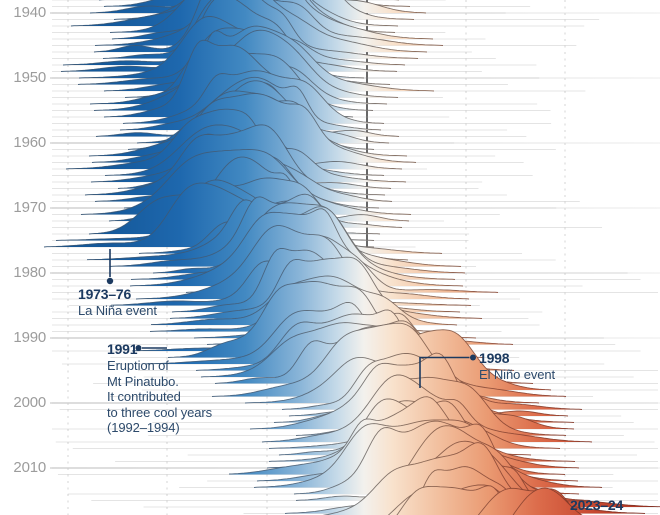 This screenshot has height=515, width=660. I want to click on ridge-outline-1987, so click(326, 287).